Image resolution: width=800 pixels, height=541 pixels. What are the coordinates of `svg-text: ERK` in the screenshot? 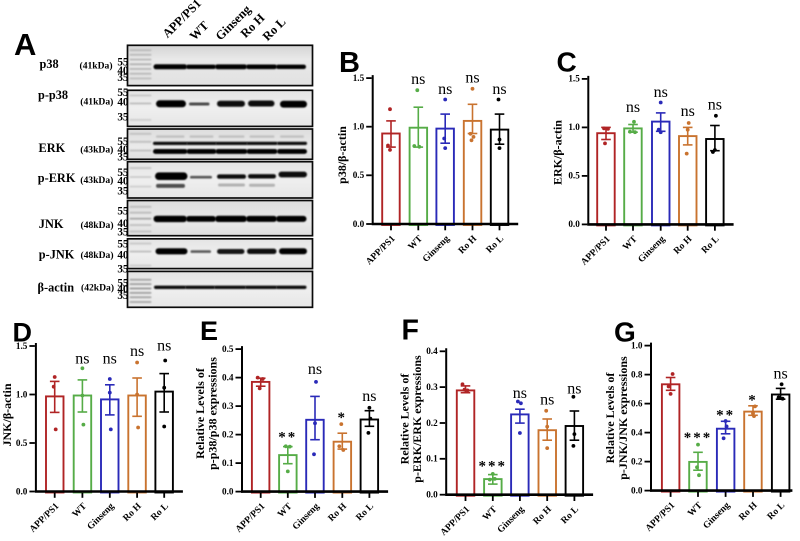 It's located at (52, 148).